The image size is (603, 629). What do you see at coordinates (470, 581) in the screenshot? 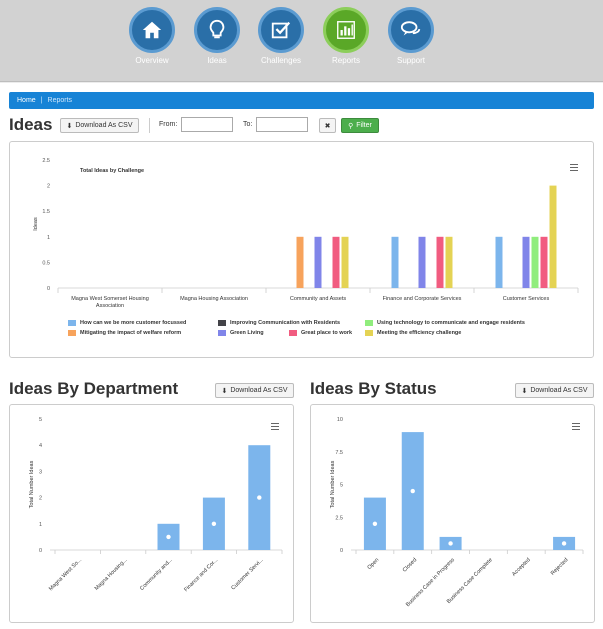
I see `x-tick-label: Business Case Complete` at bounding box center [470, 581].